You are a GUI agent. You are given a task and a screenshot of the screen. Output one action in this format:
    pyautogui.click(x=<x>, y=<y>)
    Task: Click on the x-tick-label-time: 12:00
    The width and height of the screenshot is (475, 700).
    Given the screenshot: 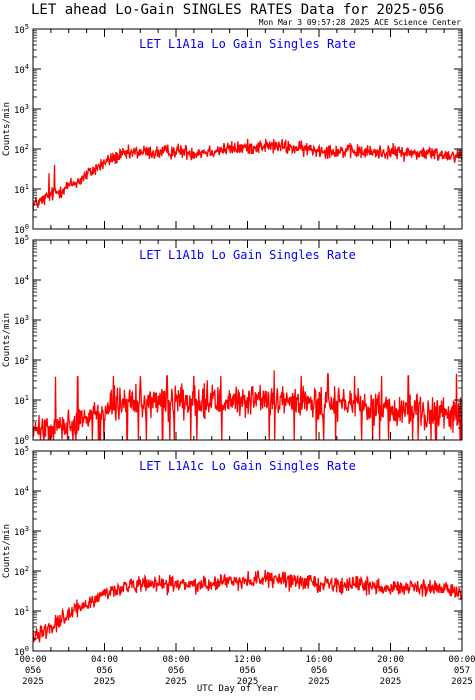 What is the action you would take?
    pyautogui.click(x=247, y=660)
    